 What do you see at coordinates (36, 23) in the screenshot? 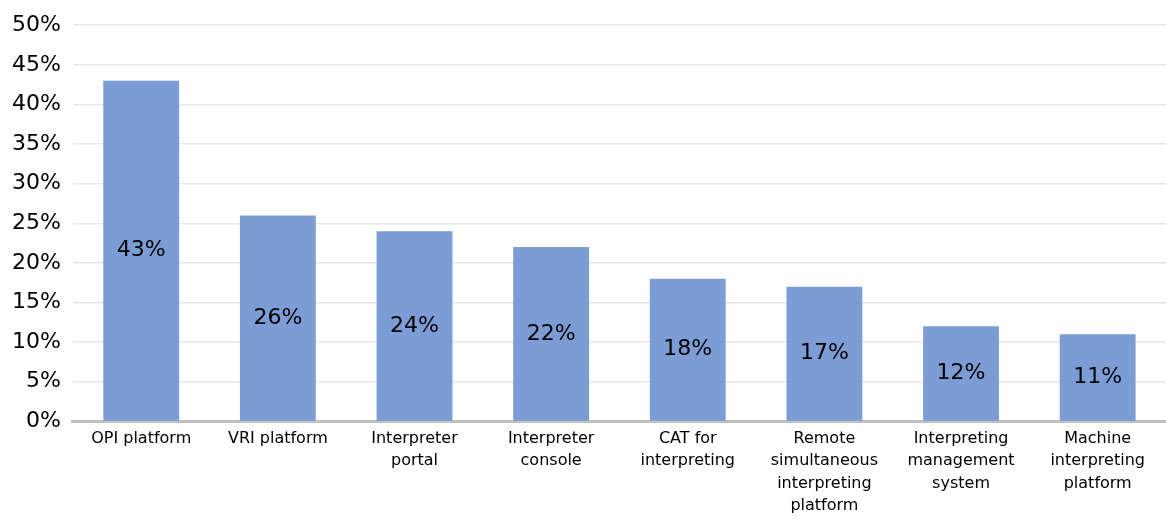
I see `y-tick-label: 50%` at bounding box center [36, 23].